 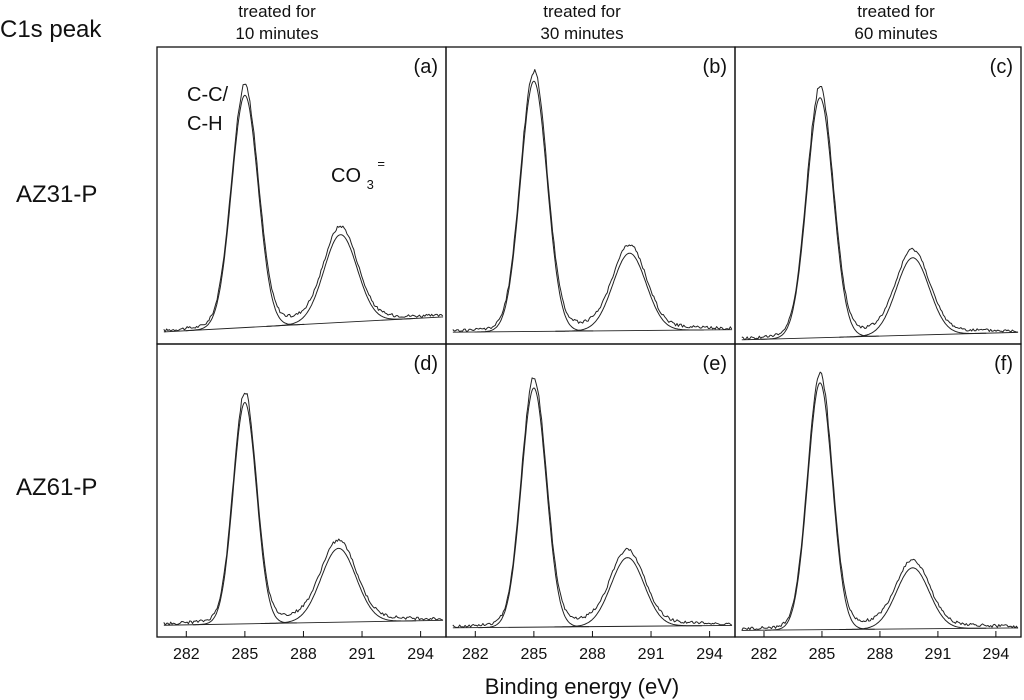 What do you see at coordinates (276, 33) in the screenshot?
I see `column-title-1-line-2: 10 minutes` at bounding box center [276, 33].